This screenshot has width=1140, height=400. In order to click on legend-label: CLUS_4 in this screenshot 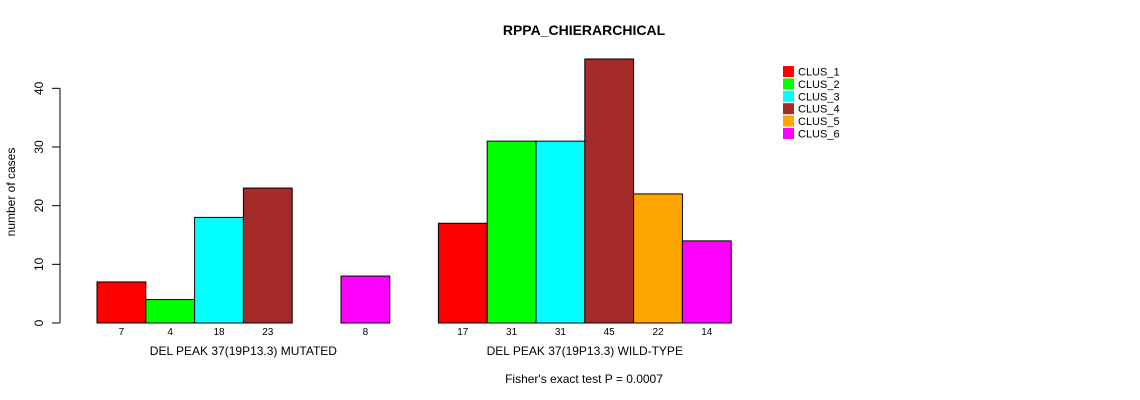, I will do `click(819, 110)`.